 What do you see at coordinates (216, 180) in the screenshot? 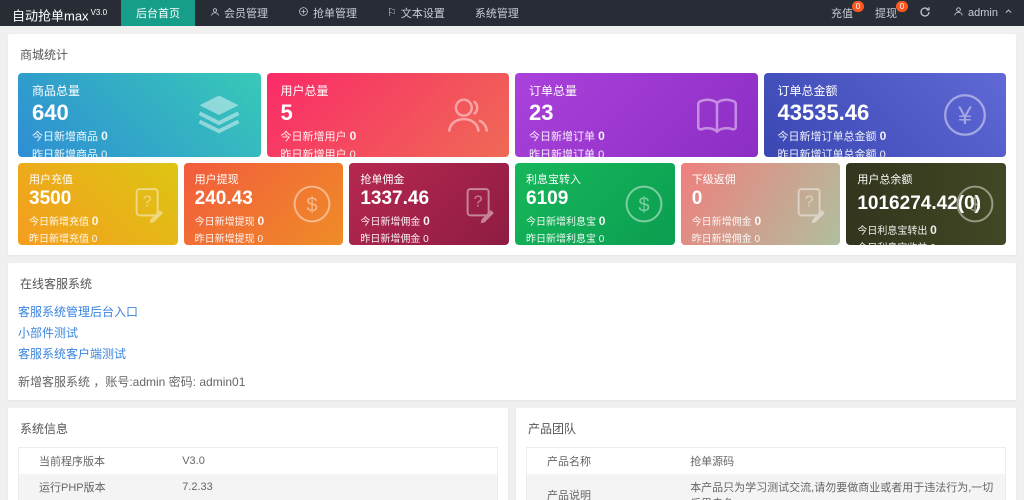
I see `stat-label: 用户提现` at bounding box center [216, 180].